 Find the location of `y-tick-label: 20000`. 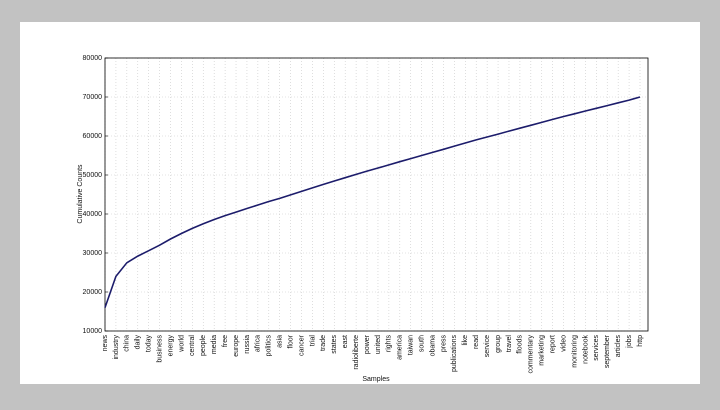

y-tick-label: 20000 is located at coordinates (93, 292).